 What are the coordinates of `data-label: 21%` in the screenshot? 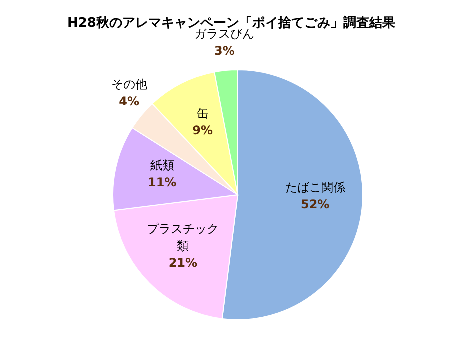 It's located at (183, 263).